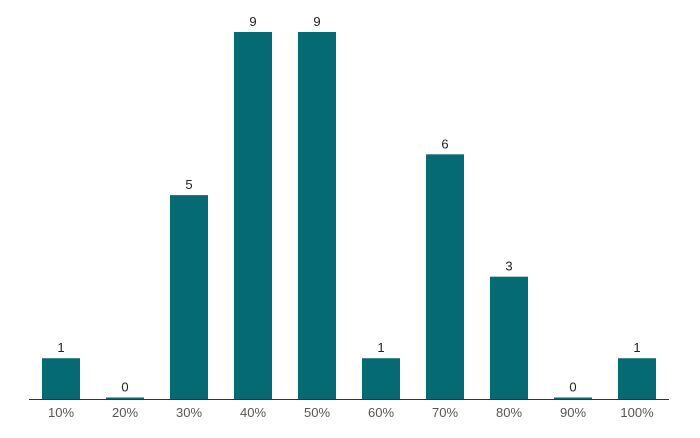 This screenshot has height=438, width=700. Describe the element at coordinates (573, 412) in the screenshot. I see `x-tick-label: 90%` at that location.